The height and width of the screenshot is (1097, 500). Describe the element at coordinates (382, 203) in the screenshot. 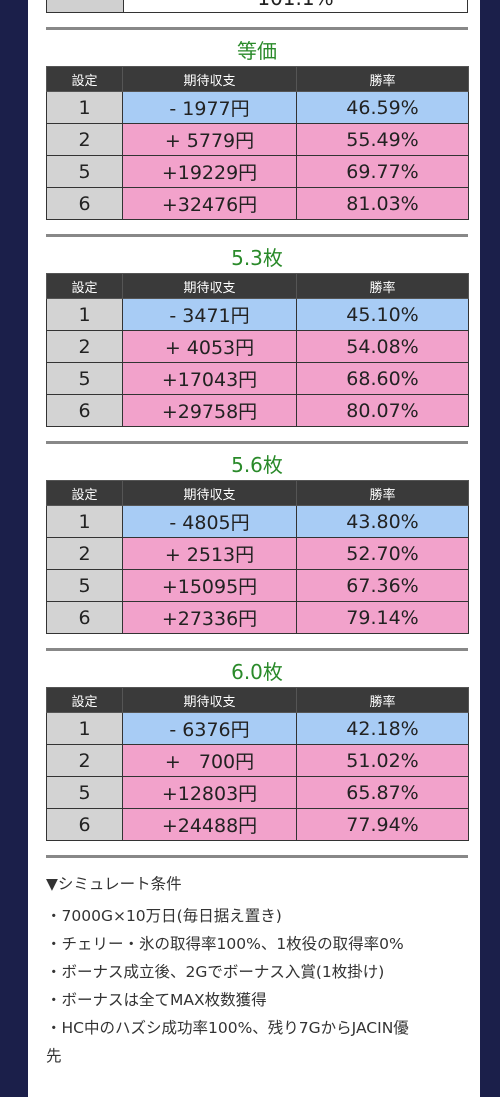

I see `winrate-cell: 81.03%` at that location.